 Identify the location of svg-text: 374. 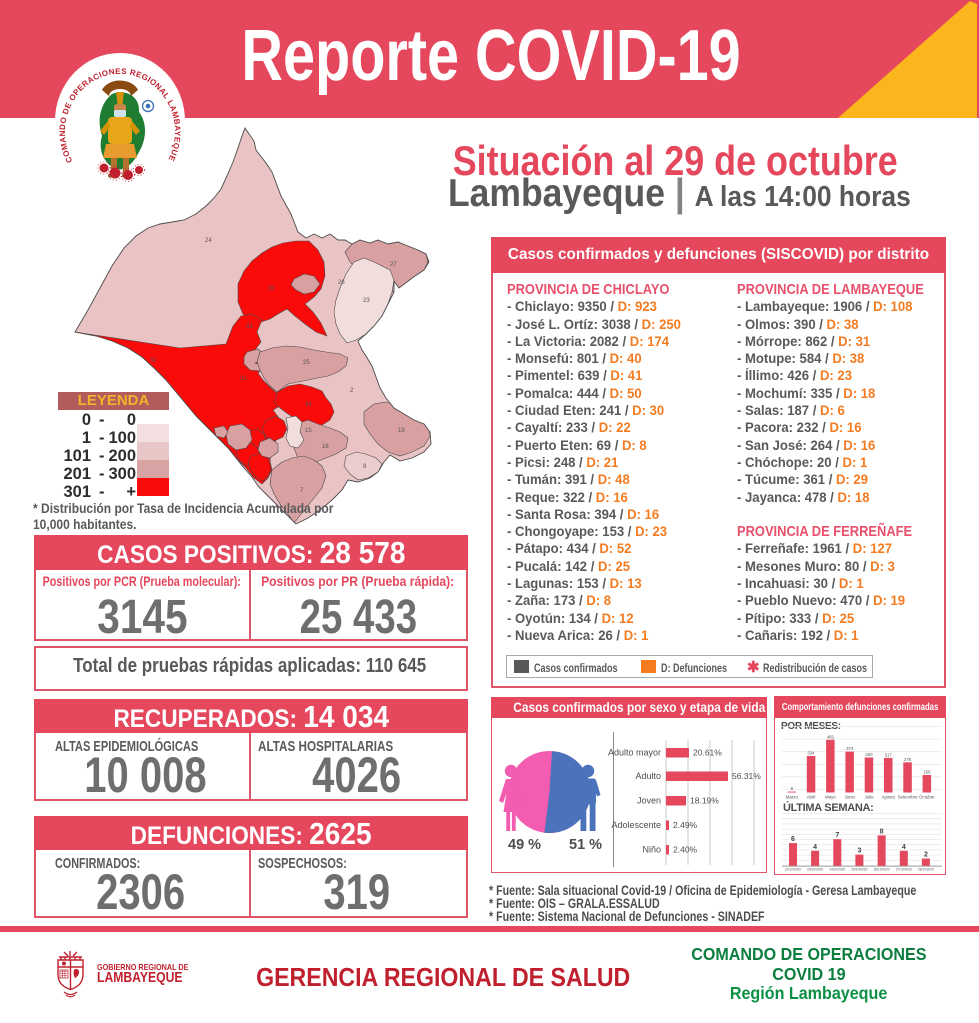
(850, 748).